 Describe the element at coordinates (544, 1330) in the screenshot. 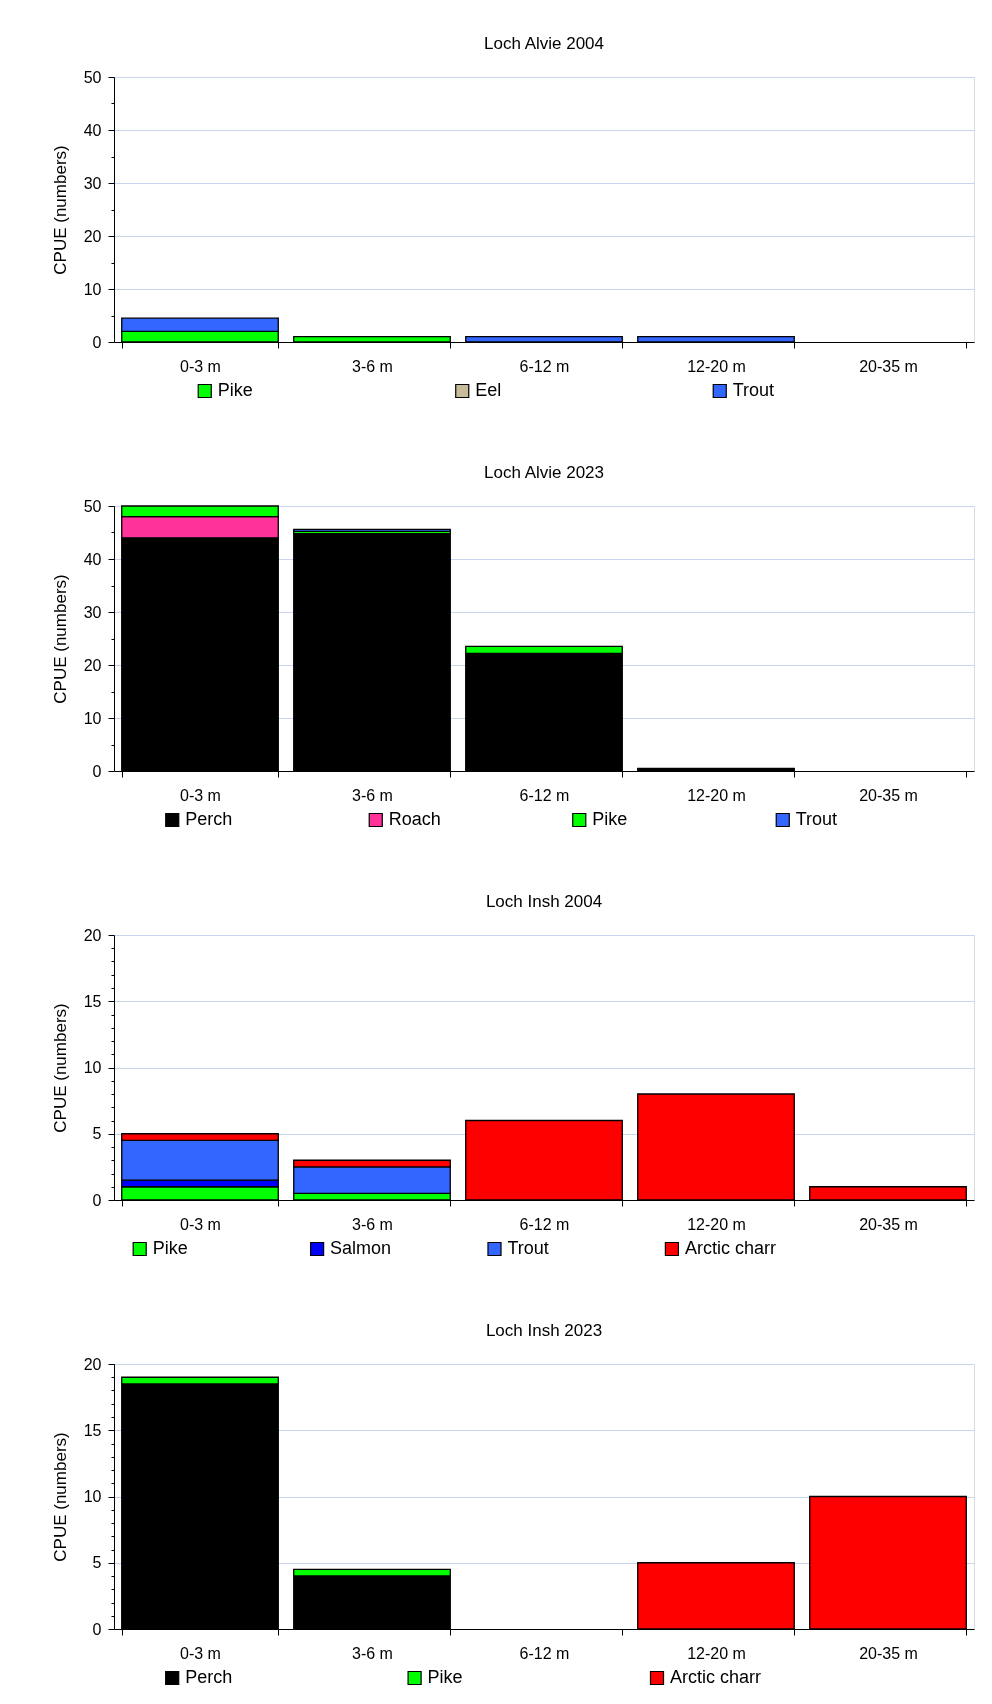

I see `chart-title: Loch Insh 2023` at that location.